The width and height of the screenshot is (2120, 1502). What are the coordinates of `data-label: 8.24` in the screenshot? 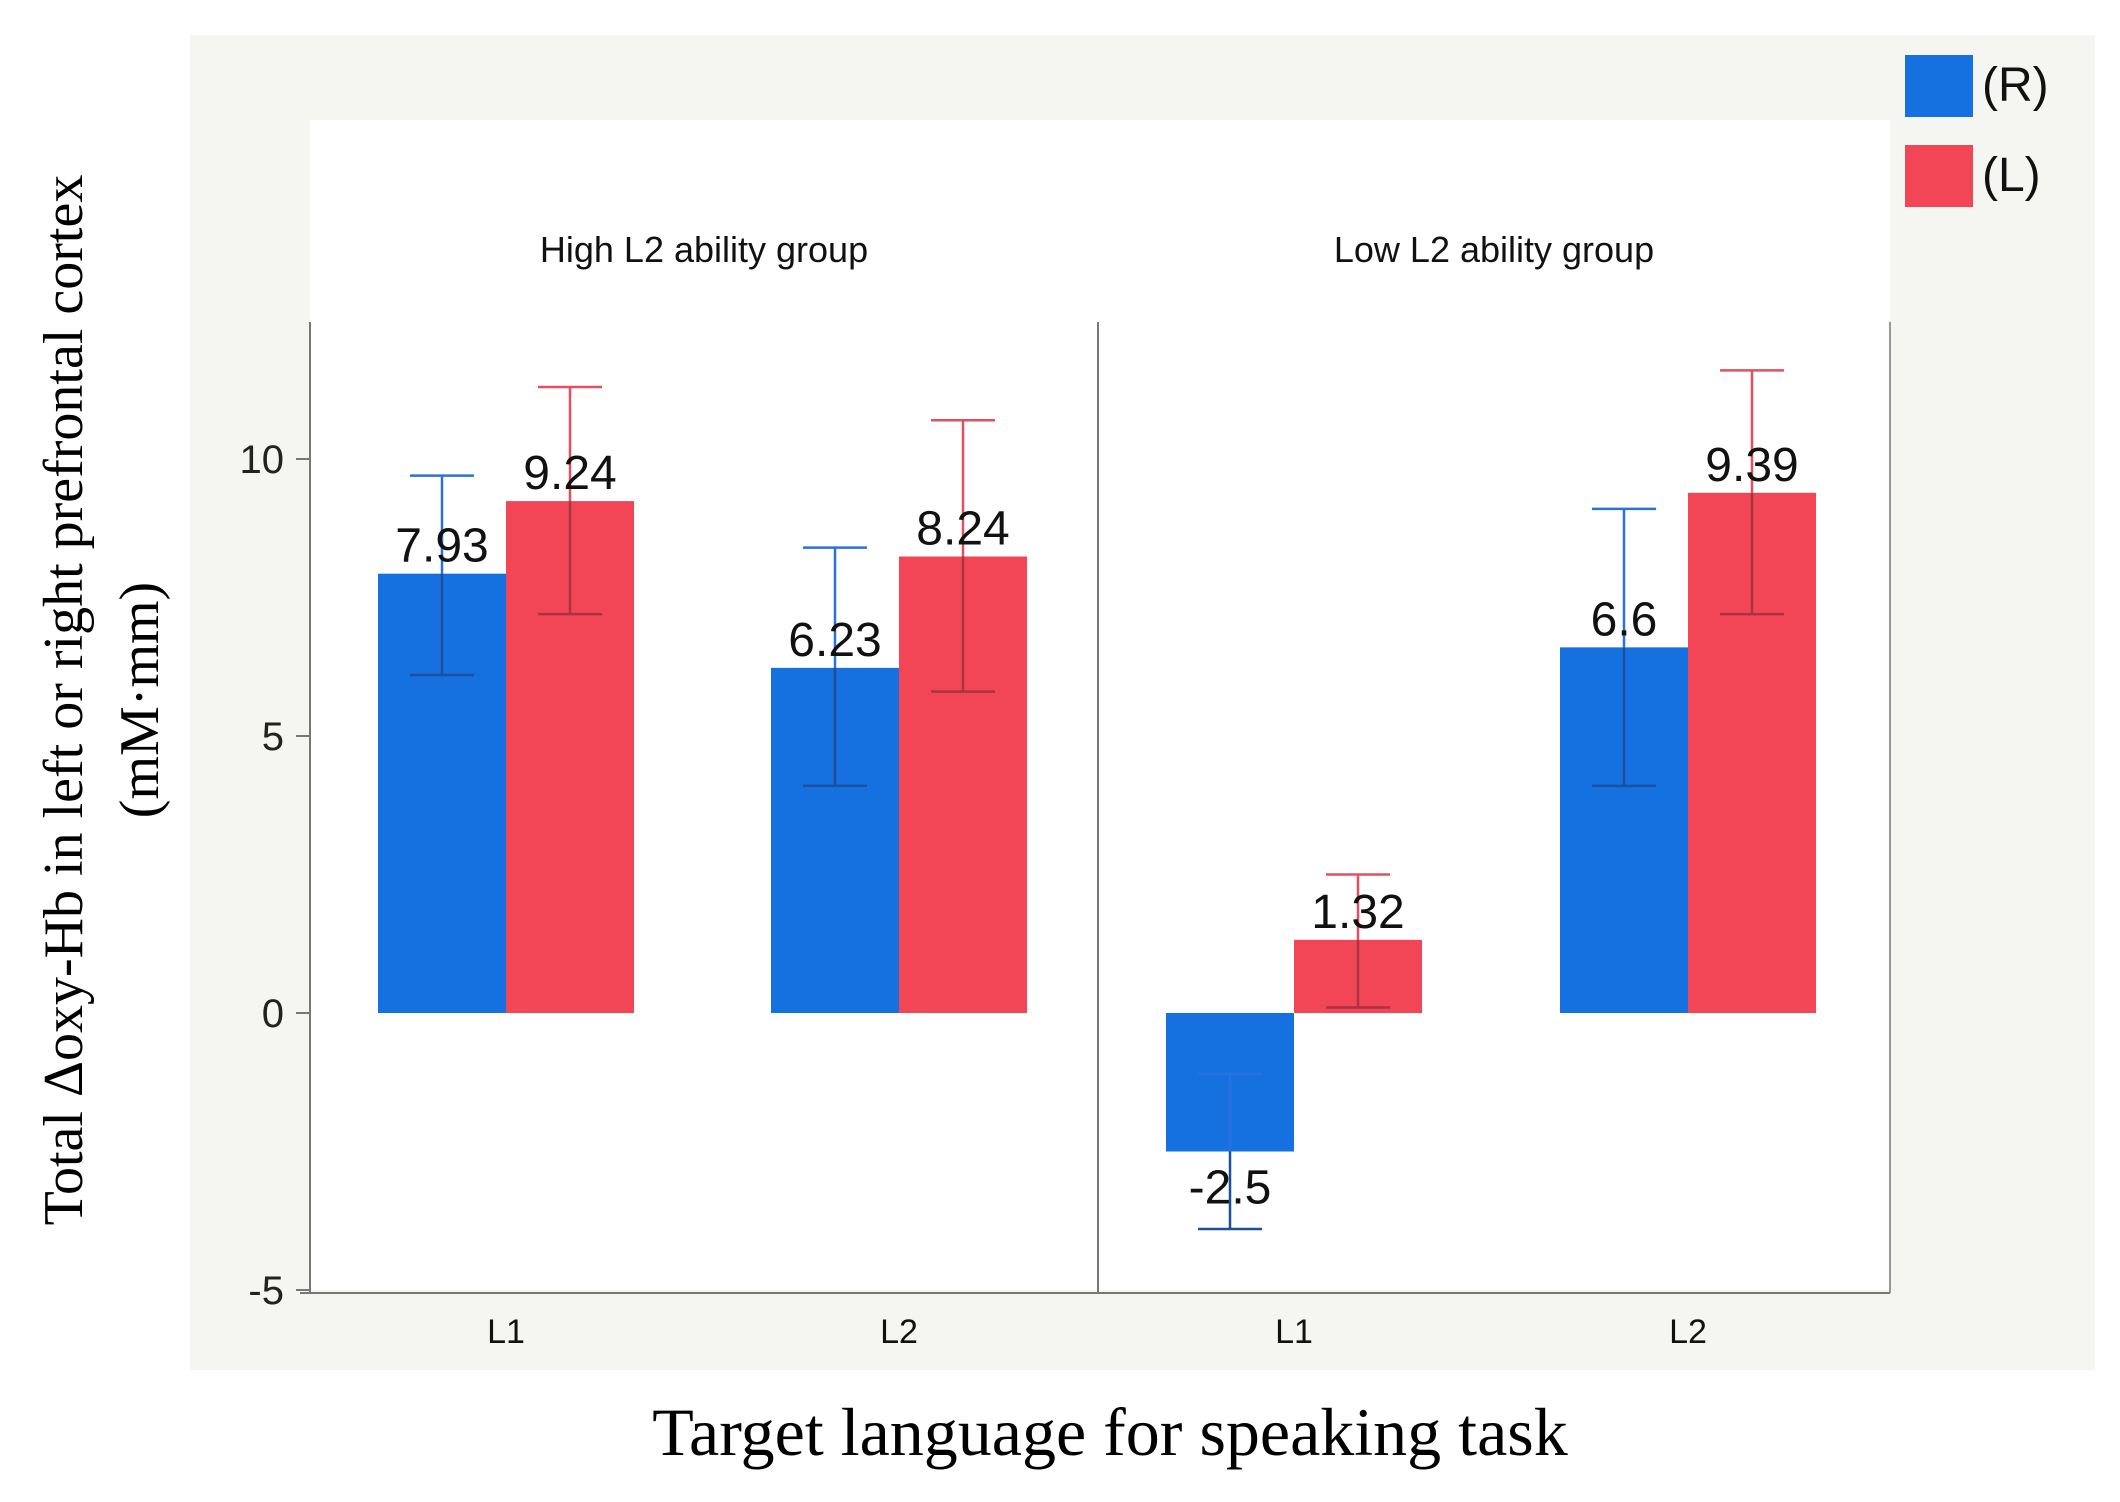 It's located at (962, 529).